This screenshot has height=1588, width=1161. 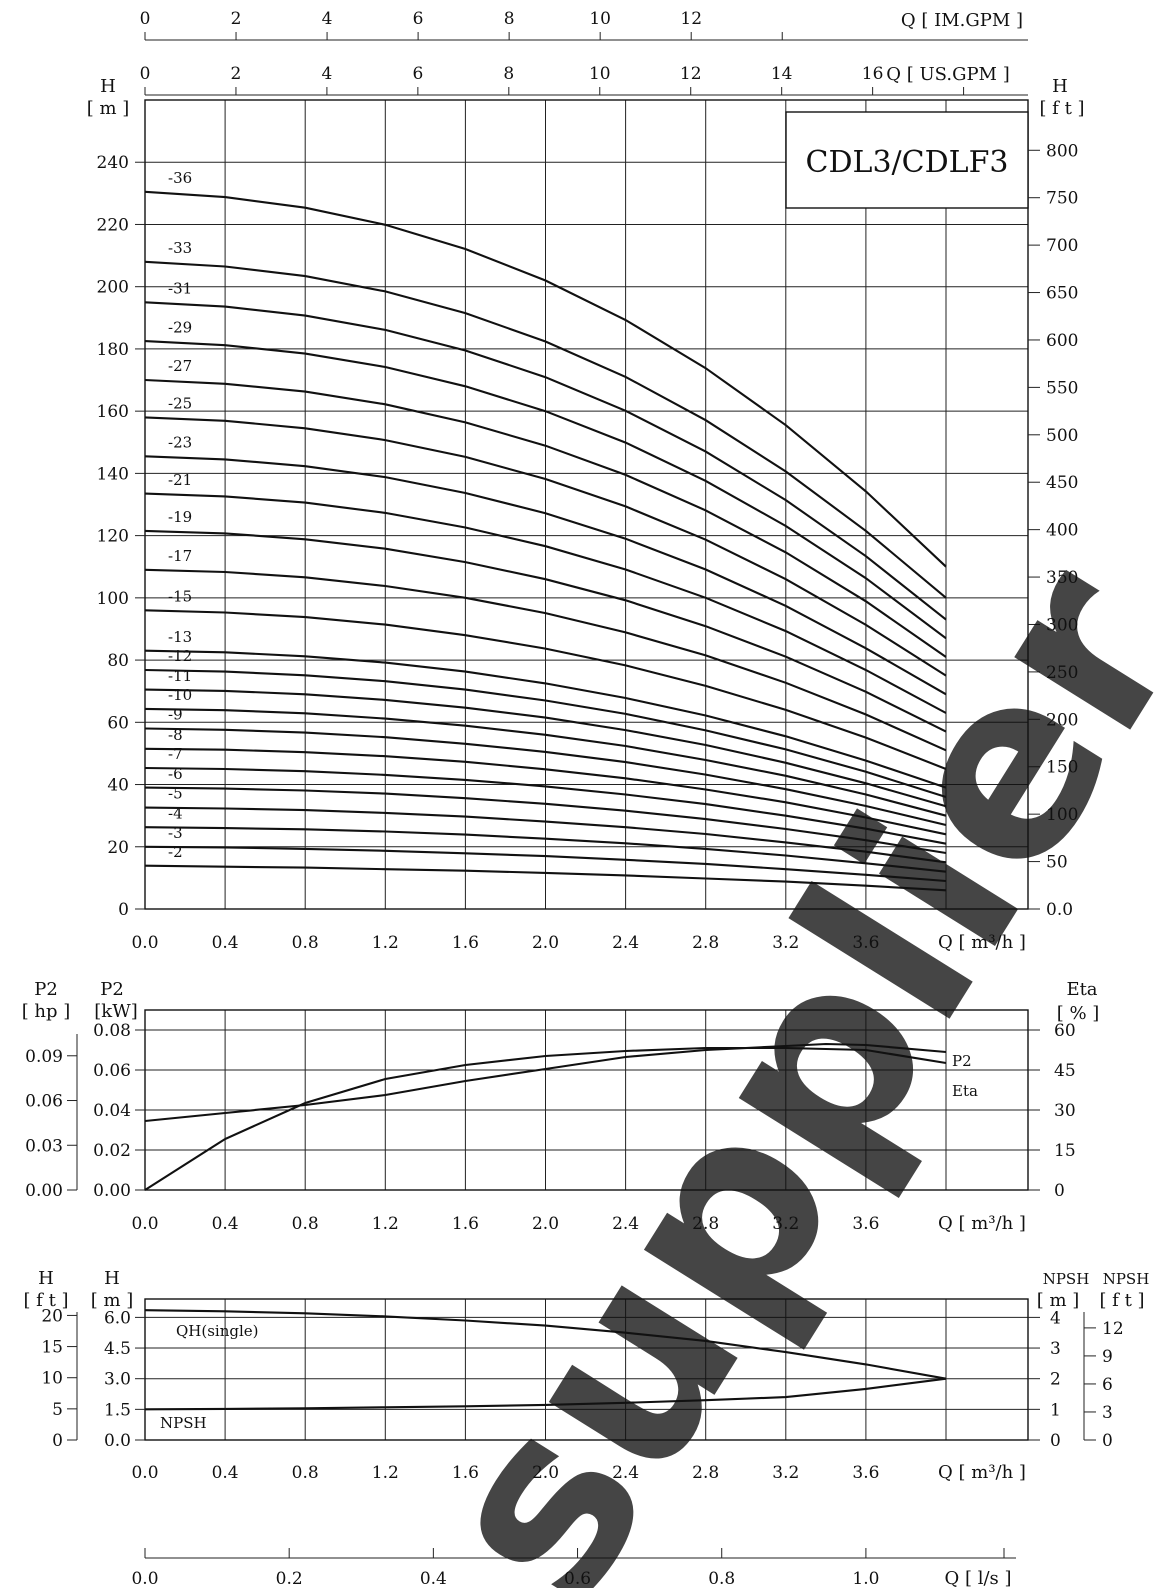 I want to click on power-eta-tick-label: 30, so click(x=1065, y=1111).